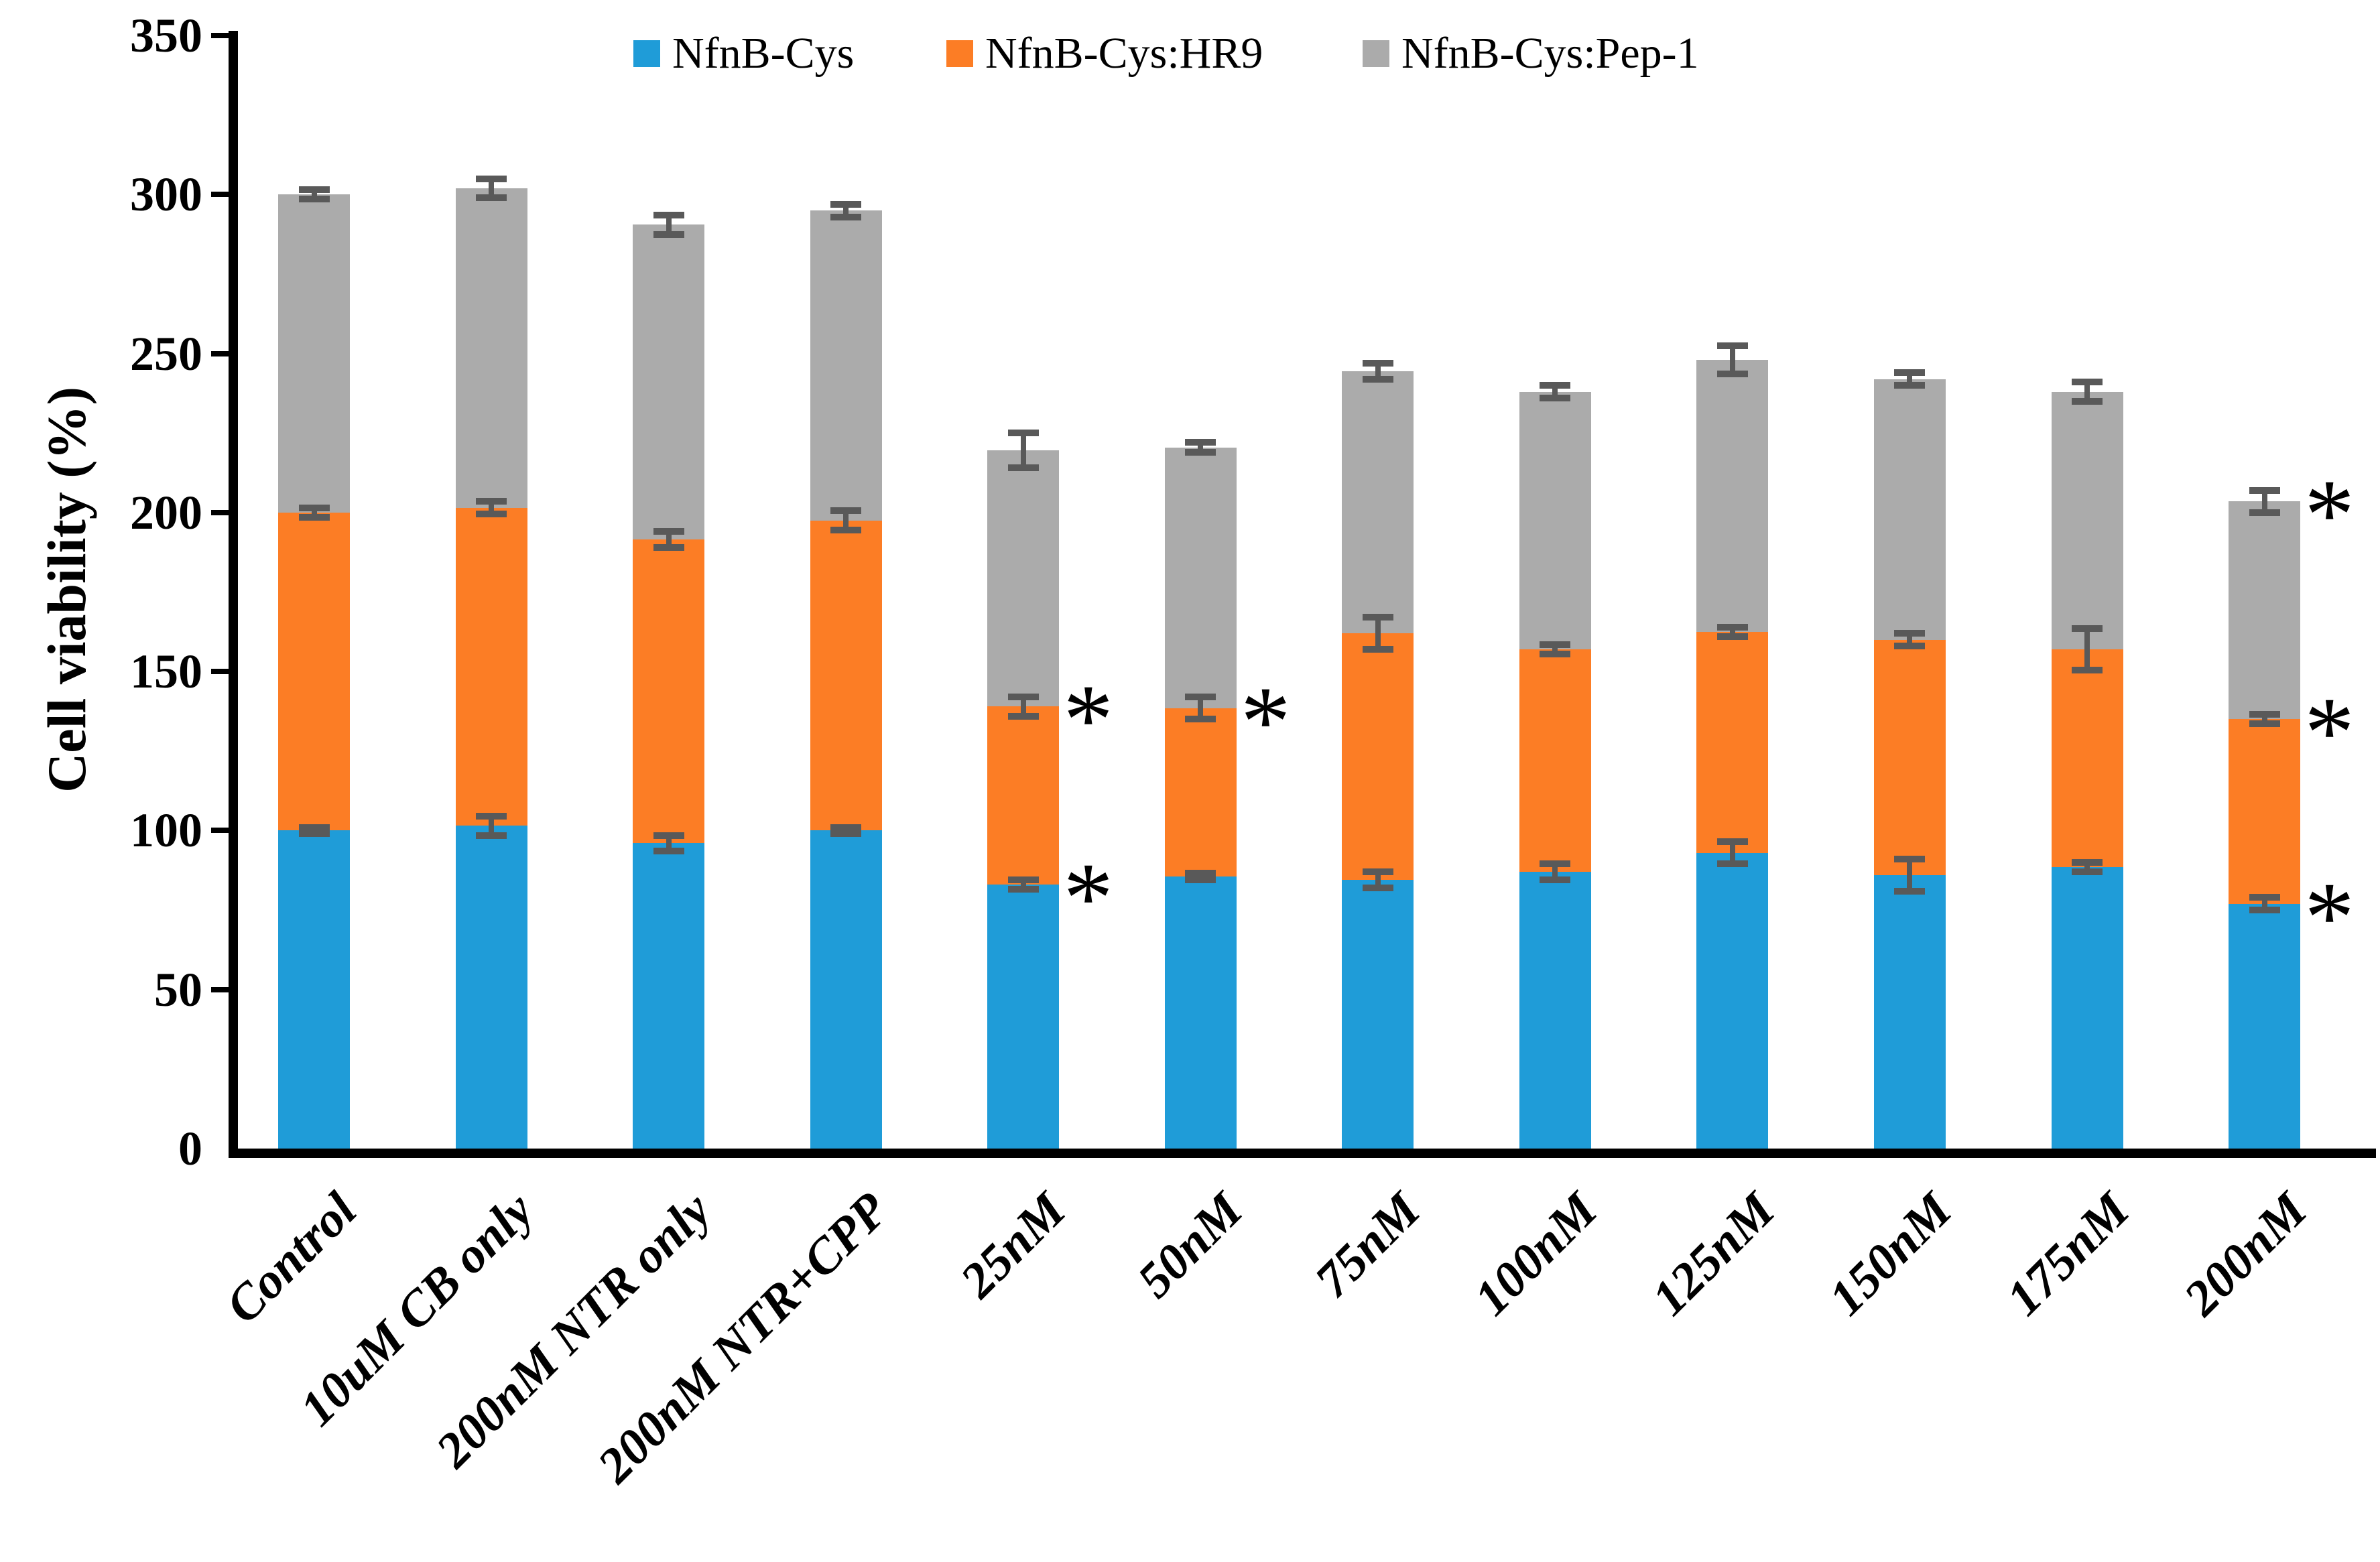 The image size is (2380, 1562). I want to click on bar-segment-nfnb-cys-pep-1-125nm, so click(1732, 496).